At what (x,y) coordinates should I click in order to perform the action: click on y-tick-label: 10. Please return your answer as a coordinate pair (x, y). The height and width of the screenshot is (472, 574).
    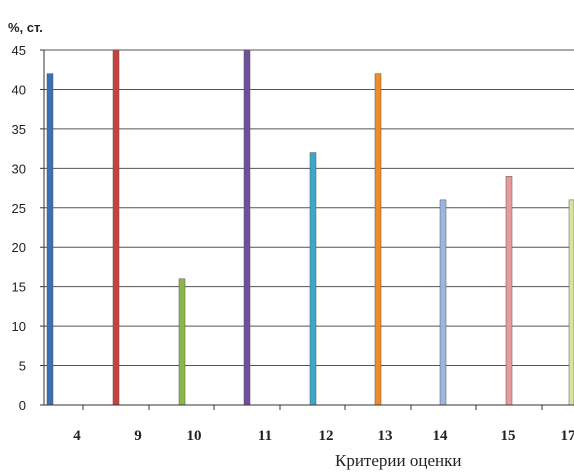
    Looking at the image, I should click on (19, 326).